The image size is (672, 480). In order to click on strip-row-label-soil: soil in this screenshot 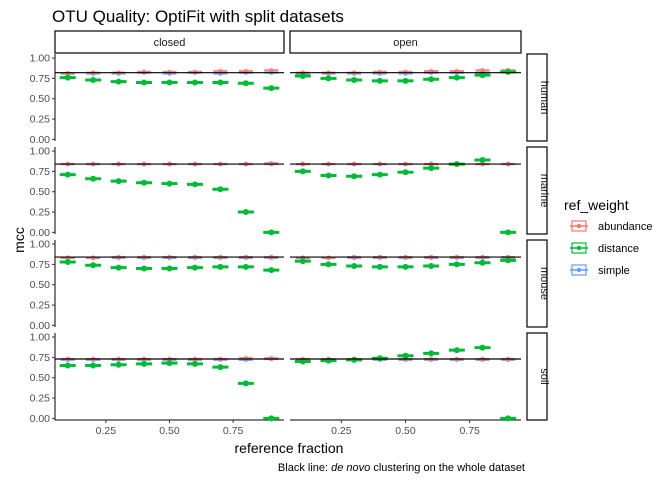, I will do `click(544, 376)`.